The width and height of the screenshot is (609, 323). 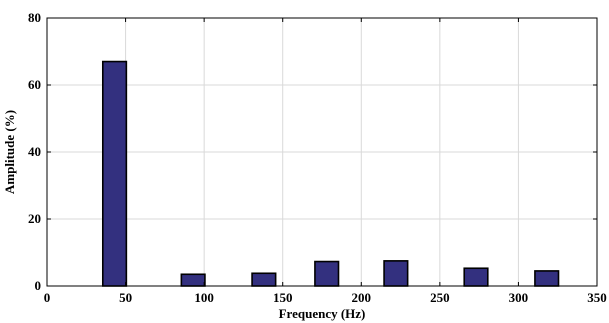 What do you see at coordinates (362, 297) in the screenshot?
I see `x-tick-label-4: 200` at bounding box center [362, 297].